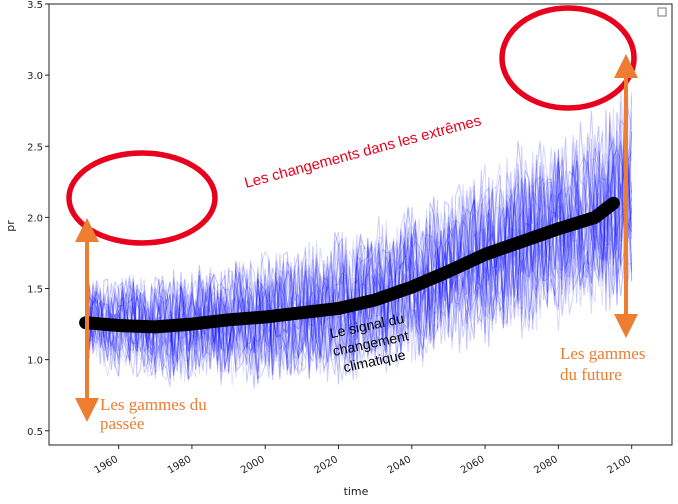  I want to click on y-axis-ticks: 0.5 1.0 1.5 2.0 2.5 3.0 3.5, so click(38, 219).